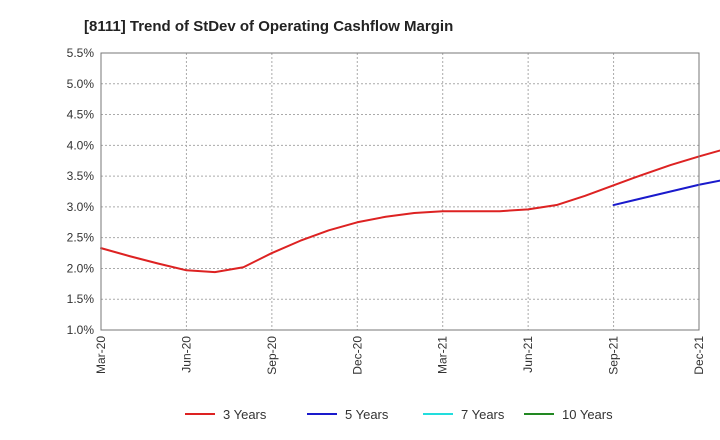 The image size is (720, 440). I want to click on legend: 3 Years 5 Years 7 Years 10 Years, so click(399, 414).